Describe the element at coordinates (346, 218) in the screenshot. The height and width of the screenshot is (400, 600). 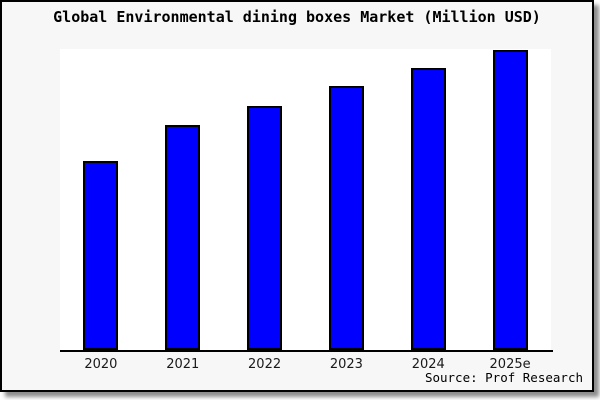
I see `bar-2023` at that location.